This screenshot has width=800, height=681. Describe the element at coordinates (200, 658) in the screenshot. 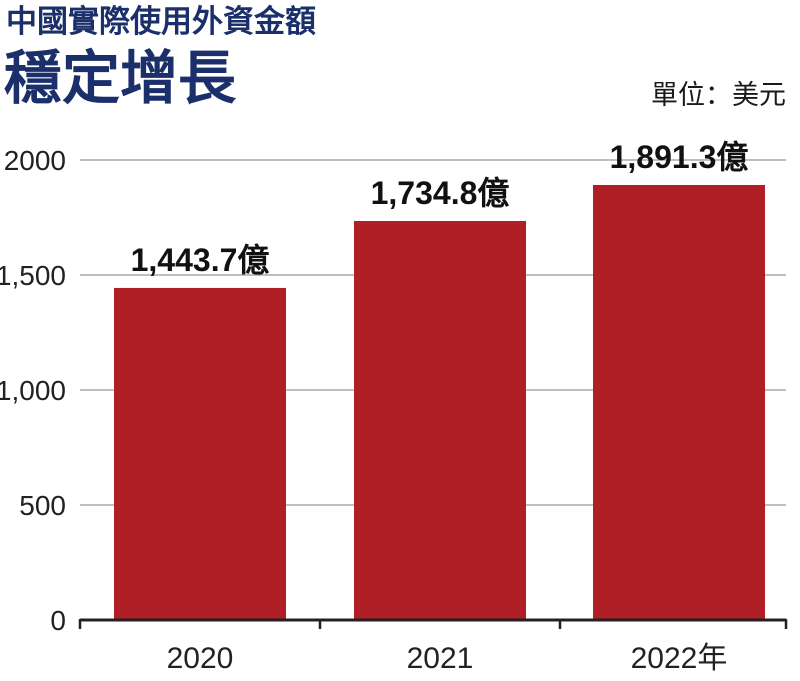

I see `x-category-label: 2020` at that location.